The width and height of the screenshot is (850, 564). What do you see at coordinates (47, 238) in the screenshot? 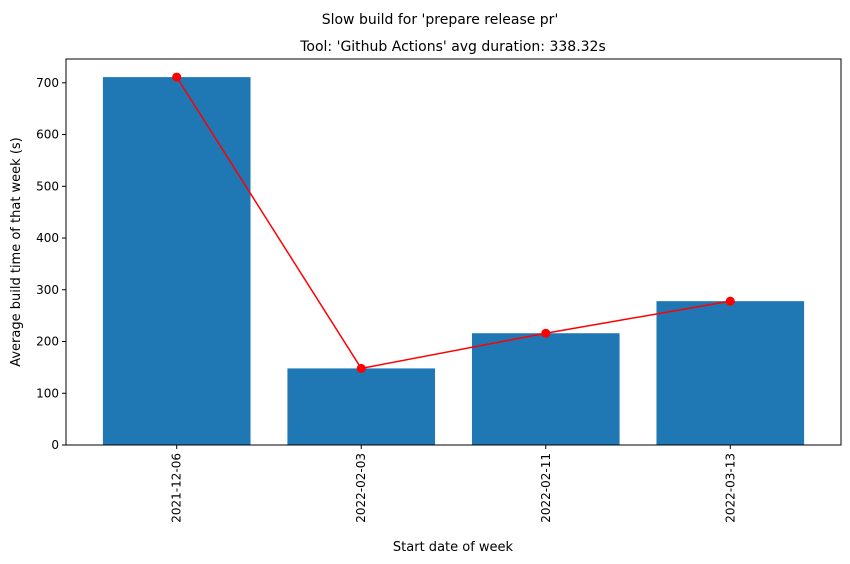
I see `y-tick-label-400: 400` at bounding box center [47, 238].